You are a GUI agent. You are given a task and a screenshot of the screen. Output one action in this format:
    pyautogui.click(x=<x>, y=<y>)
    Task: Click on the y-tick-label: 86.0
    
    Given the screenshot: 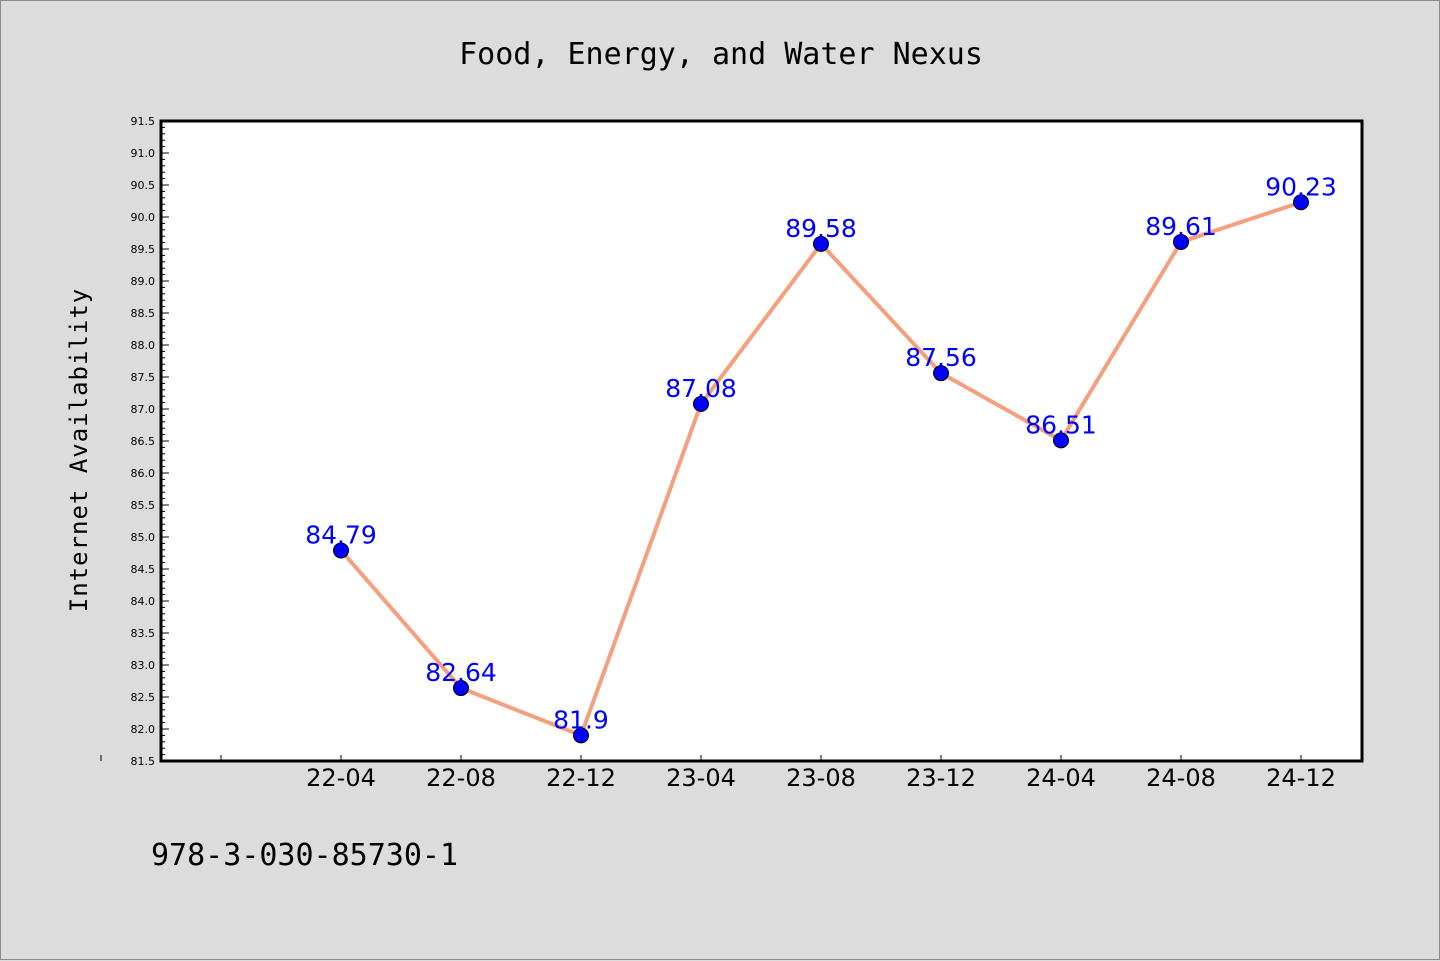 What is the action you would take?
    pyautogui.click(x=143, y=473)
    